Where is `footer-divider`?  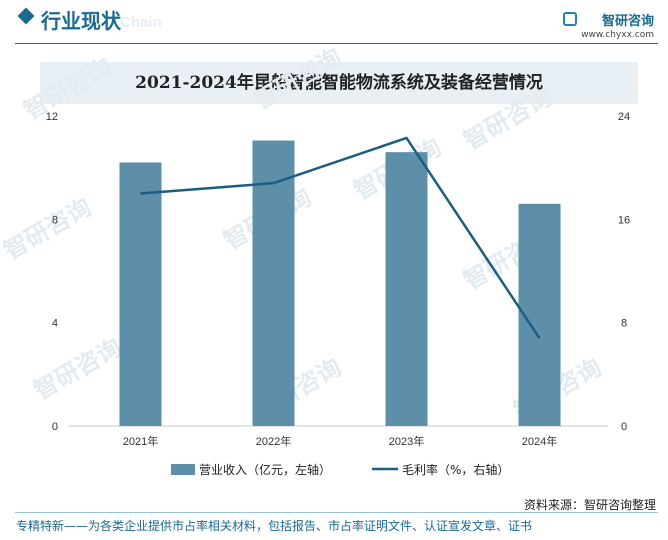 footer-divider is located at coordinates (336, 512).